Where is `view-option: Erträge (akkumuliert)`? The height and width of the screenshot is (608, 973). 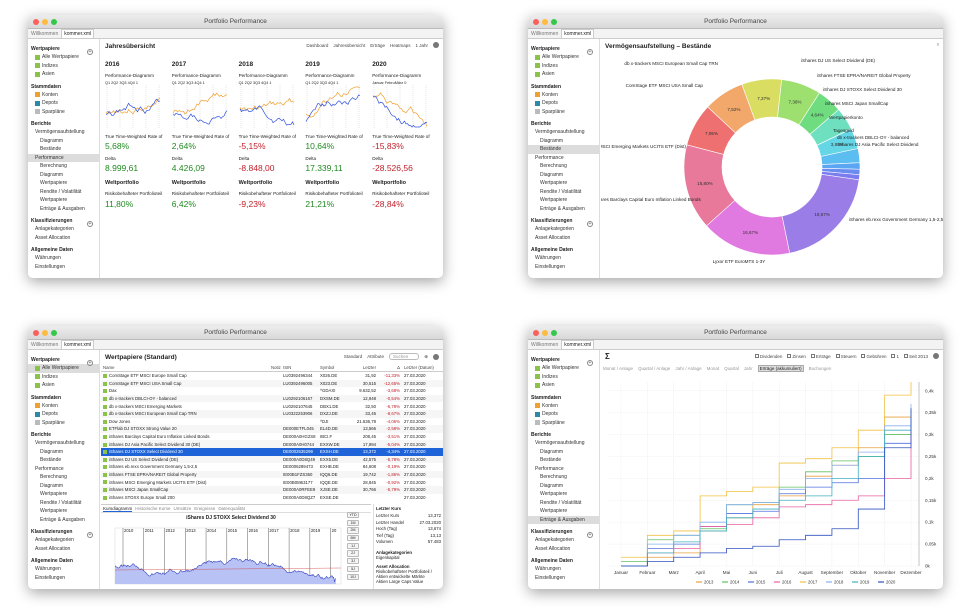
view-option: Erträge (akkumuliert) is located at coordinates (780, 368).